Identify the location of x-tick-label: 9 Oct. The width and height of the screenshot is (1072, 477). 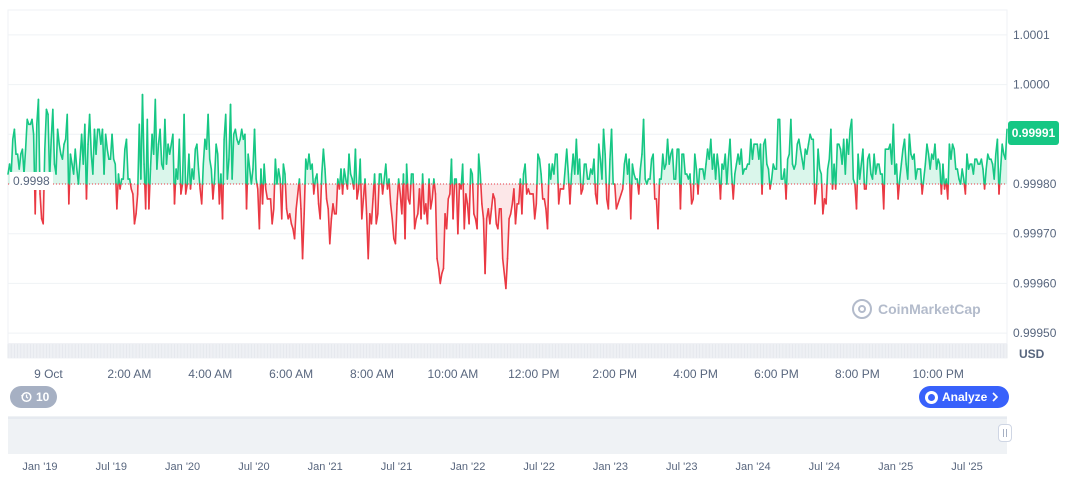
(48, 374).